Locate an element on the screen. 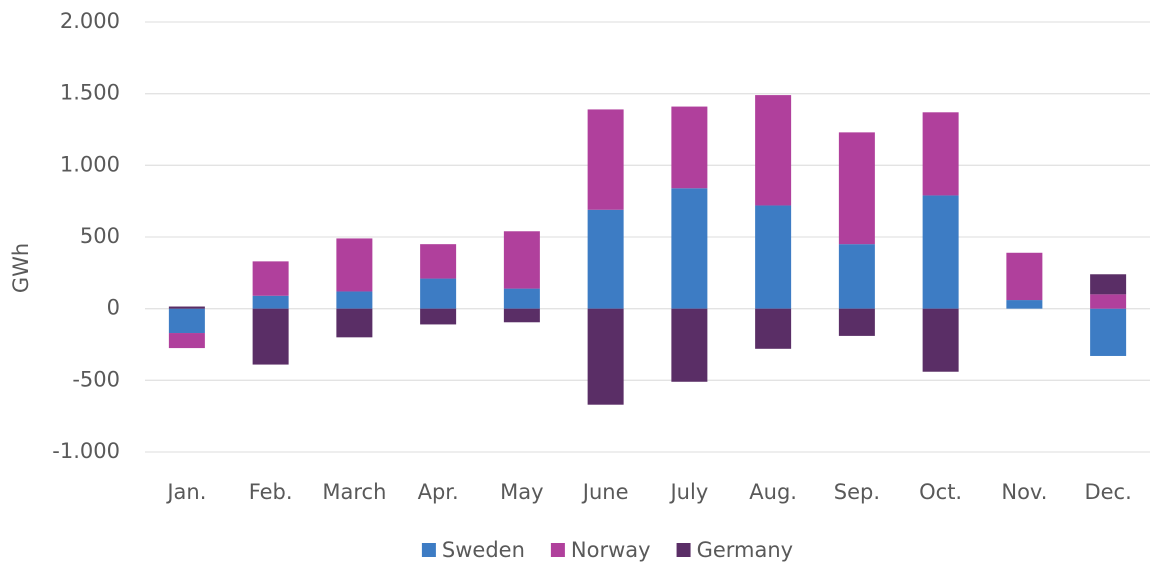  x-tick-label: Dec. is located at coordinates (1107, 492).